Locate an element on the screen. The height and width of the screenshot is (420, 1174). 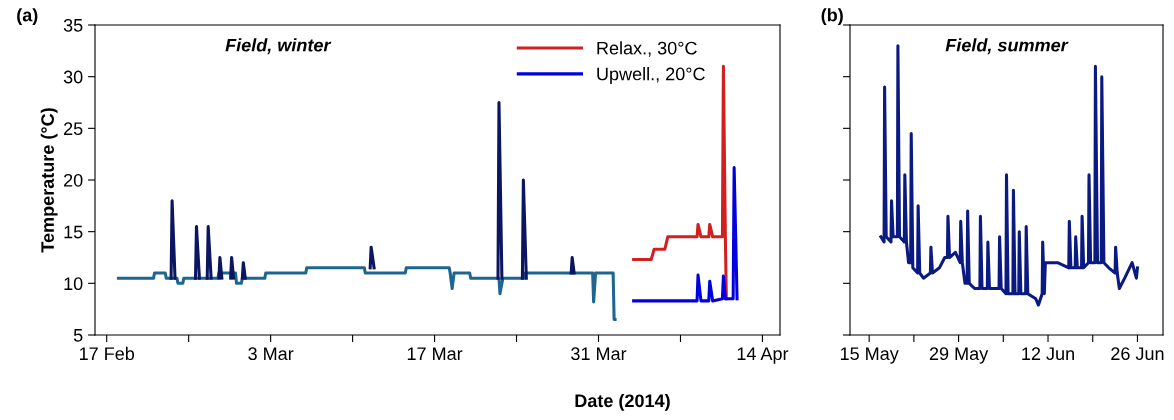
y-tick-label: 10 is located at coordinates (73, 284).